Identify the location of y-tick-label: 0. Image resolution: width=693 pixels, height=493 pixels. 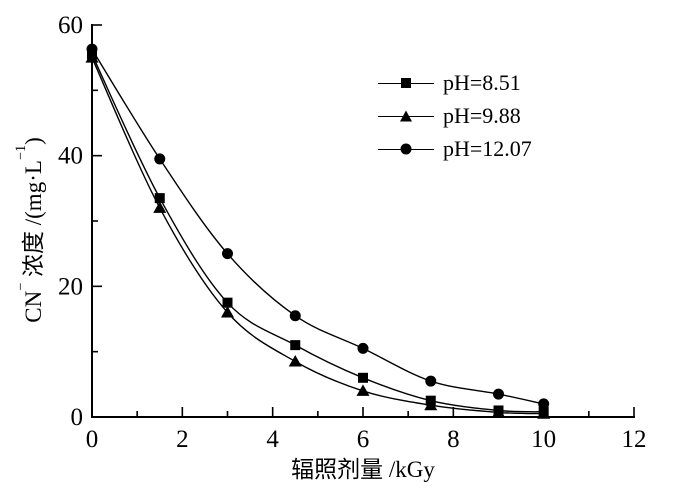
(77, 417).